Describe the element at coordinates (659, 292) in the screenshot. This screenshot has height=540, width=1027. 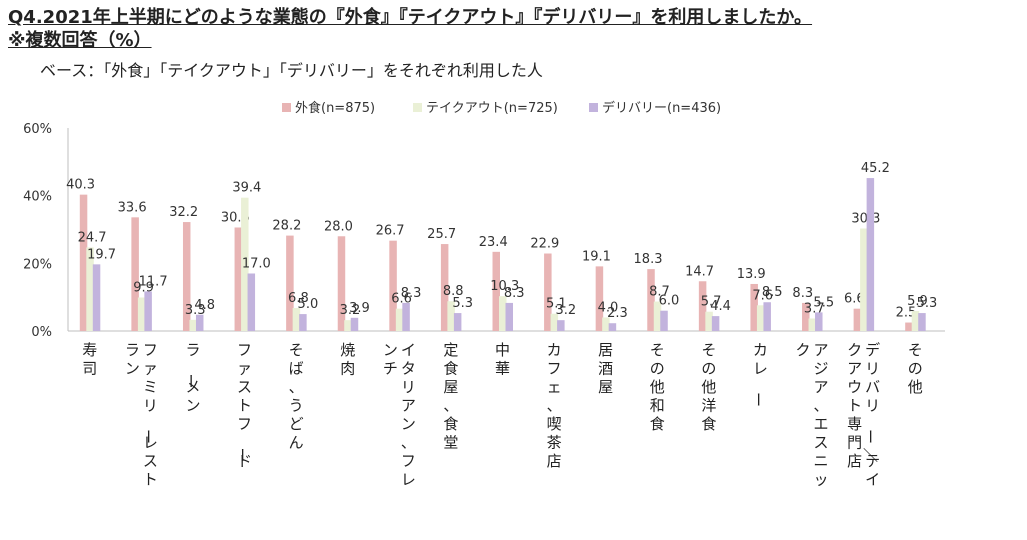
I see `data-label: 8.7` at that location.